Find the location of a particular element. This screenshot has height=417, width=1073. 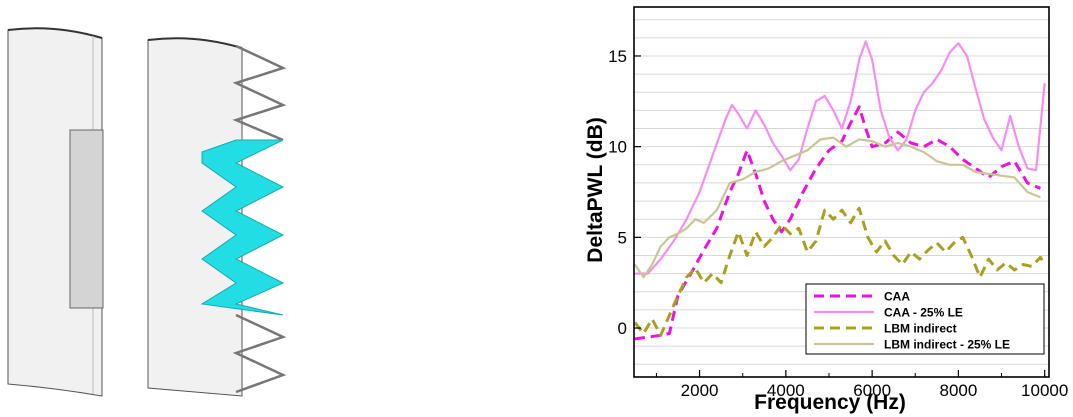

serrated-blade-illustration is located at coordinates (217, 217).